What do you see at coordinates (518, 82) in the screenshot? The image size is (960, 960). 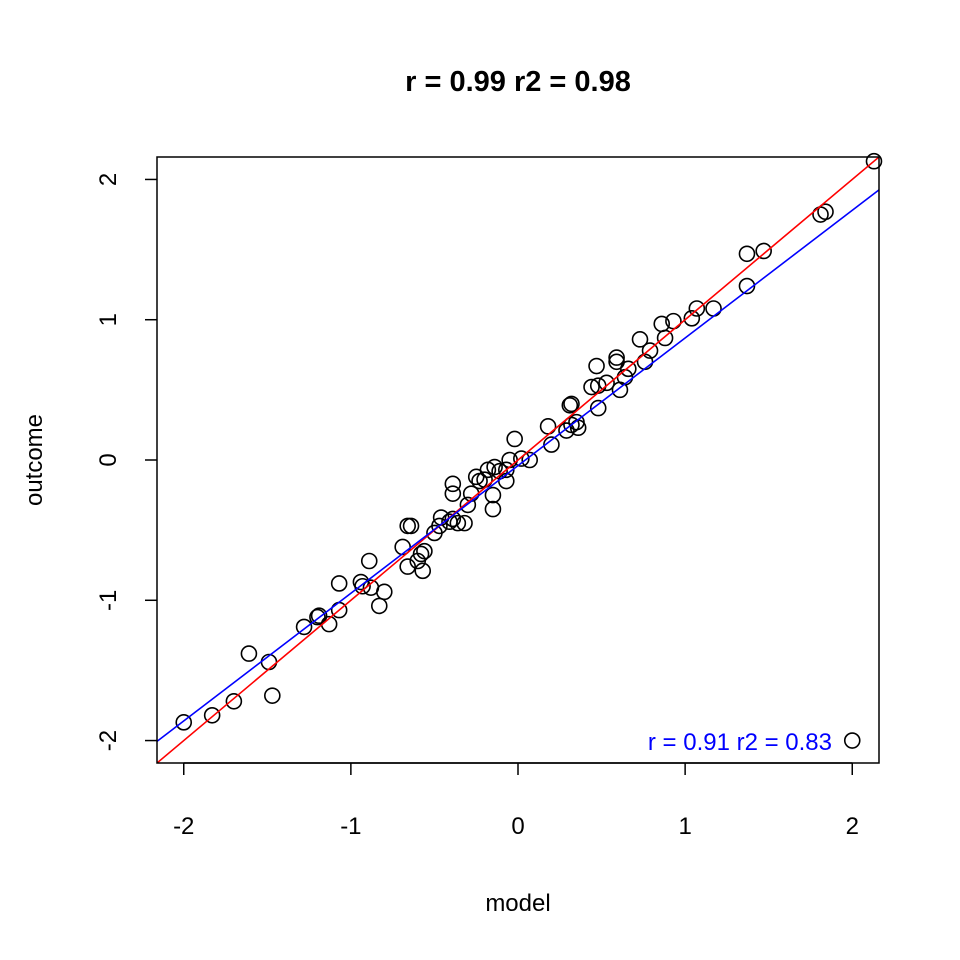 I see `chart-title: r = 0.99 r2 = 0.98` at bounding box center [518, 82].